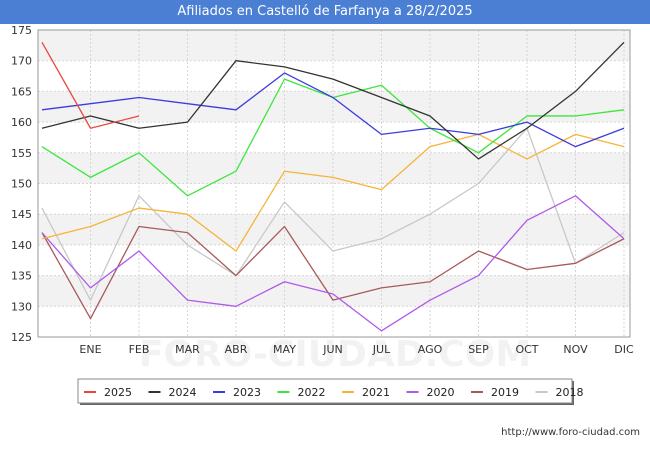 The height and width of the screenshot is (450, 650). What do you see at coordinates (90, 85) in the screenshot?
I see `series-line-2025` at bounding box center [90, 85].